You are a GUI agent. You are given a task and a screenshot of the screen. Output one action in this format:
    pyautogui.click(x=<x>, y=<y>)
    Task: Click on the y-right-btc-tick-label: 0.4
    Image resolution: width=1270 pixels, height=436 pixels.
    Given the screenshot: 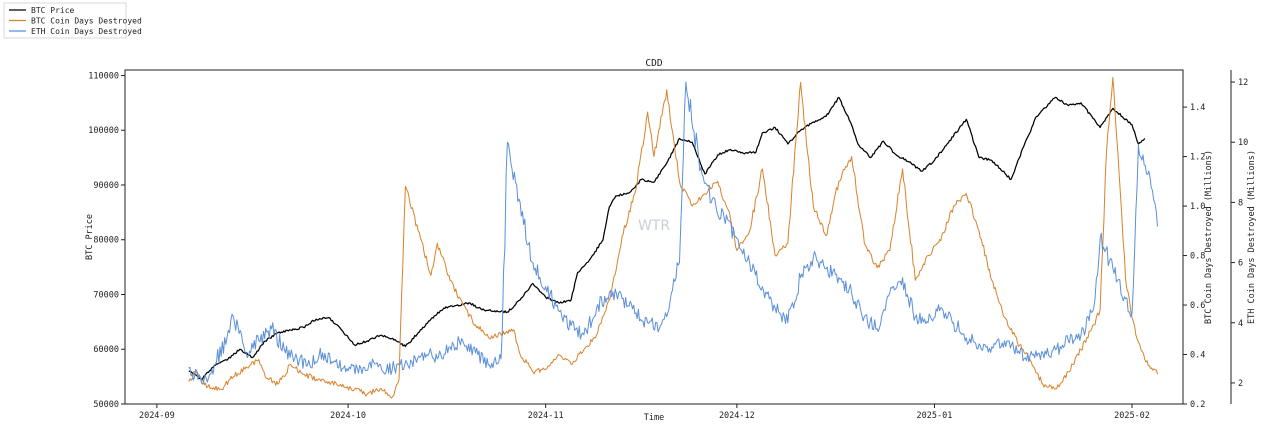 What is the action you would take?
    pyautogui.click(x=1197, y=356)
    